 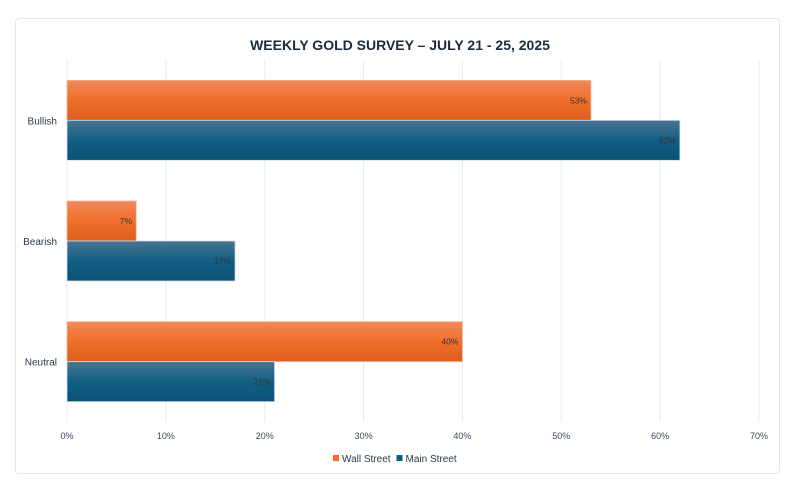 What do you see at coordinates (42, 121) in the screenshot?
I see `category-label: Bullish` at bounding box center [42, 121].